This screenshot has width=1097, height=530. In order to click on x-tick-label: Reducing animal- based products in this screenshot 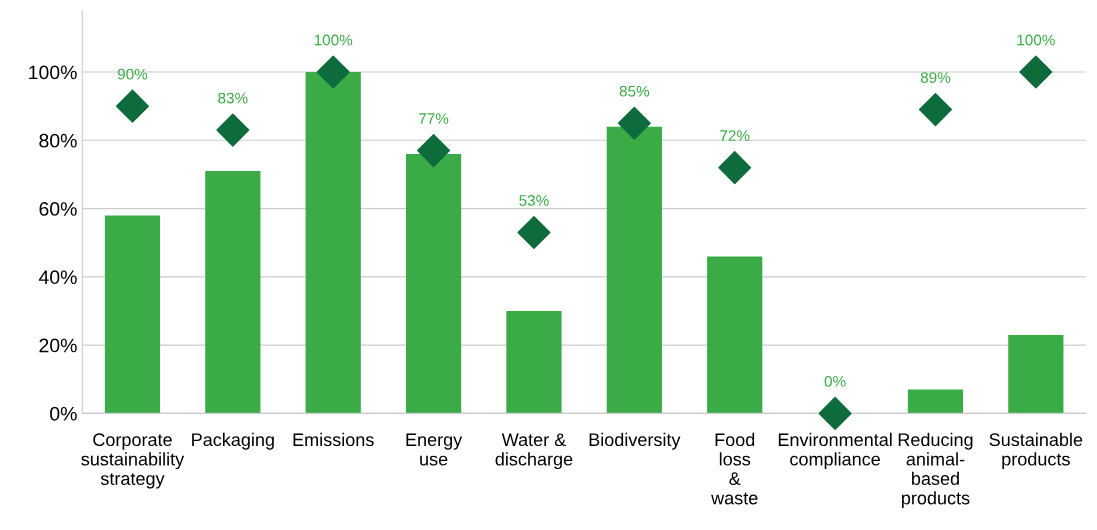, I will do `click(935, 470)`.